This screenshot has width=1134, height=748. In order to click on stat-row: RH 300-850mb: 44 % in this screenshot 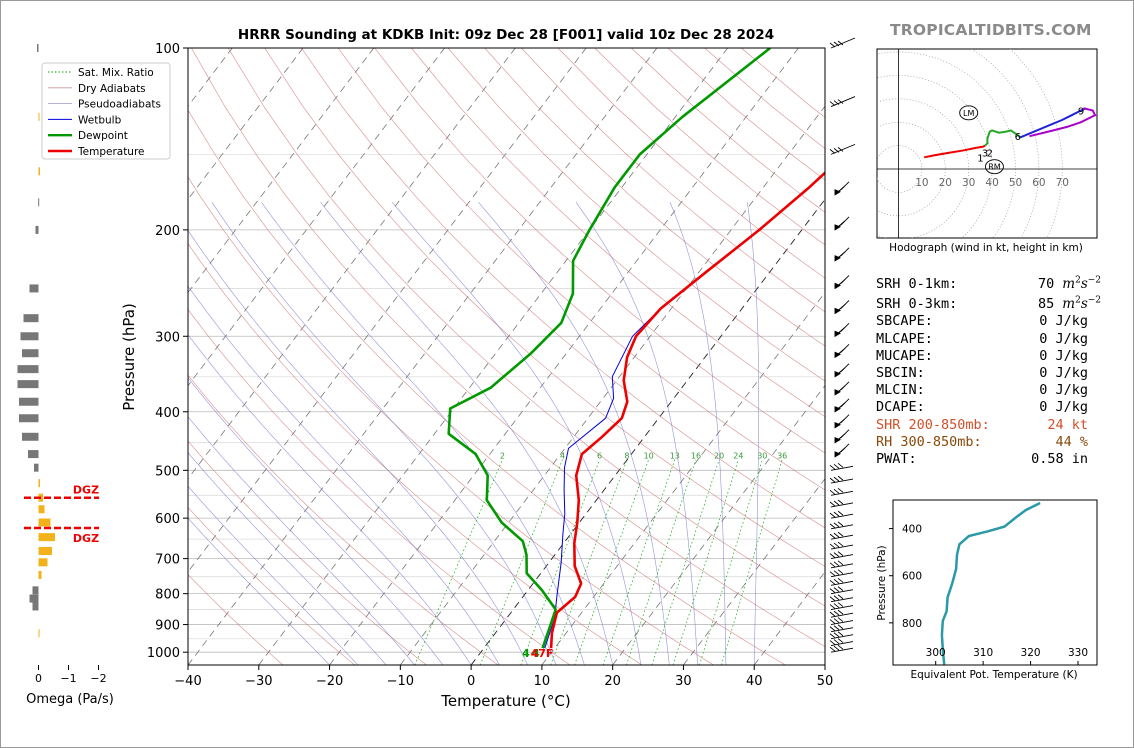, I will do `click(988, 442)`.